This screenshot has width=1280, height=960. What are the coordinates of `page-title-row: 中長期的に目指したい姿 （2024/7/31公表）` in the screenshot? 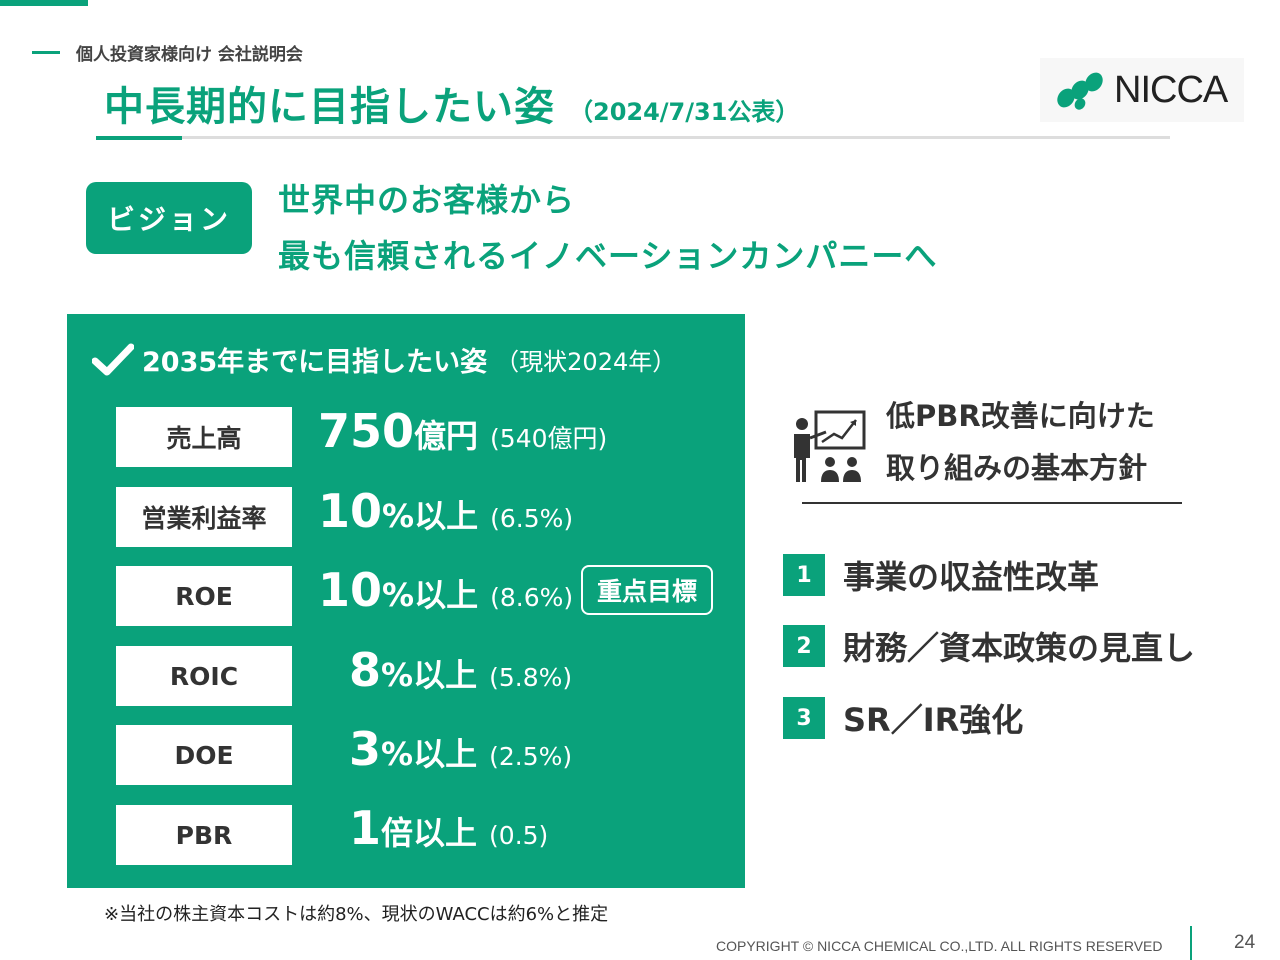 It's located at (451, 103).